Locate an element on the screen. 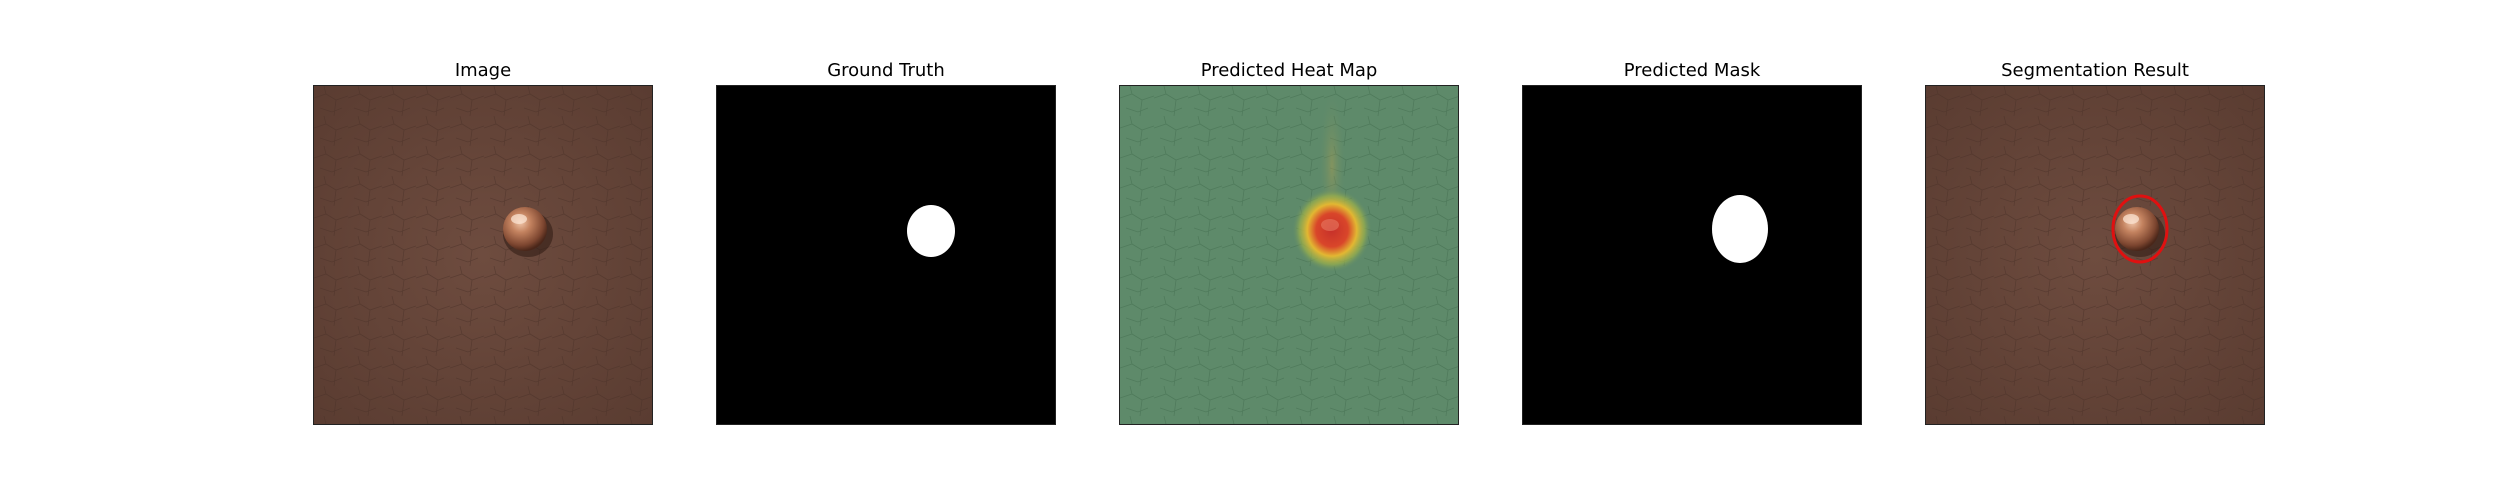  ground-truth-mask is located at coordinates (886, 255).